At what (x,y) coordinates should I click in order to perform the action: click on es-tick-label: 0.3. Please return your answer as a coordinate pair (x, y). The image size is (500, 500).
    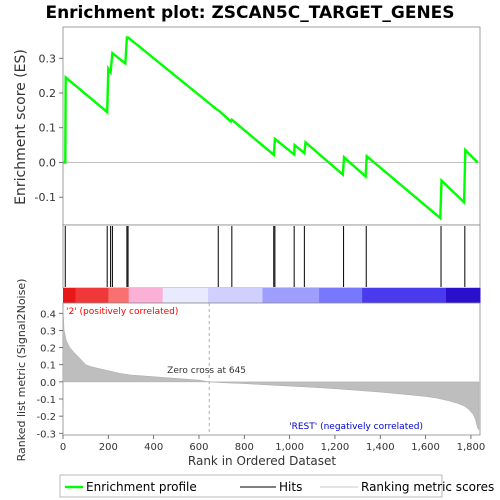
    Looking at the image, I should click on (48, 58).